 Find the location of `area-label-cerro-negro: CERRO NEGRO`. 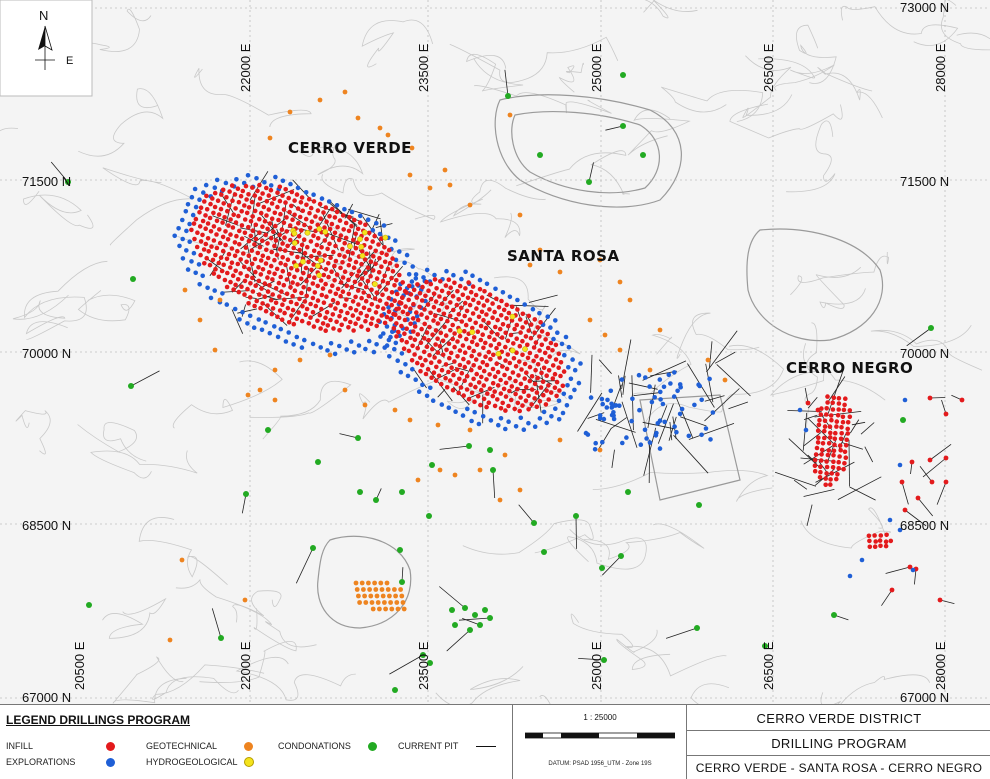

area-label-cerro-negro: CERRO NEGRO is located at coordinates (849, 368).